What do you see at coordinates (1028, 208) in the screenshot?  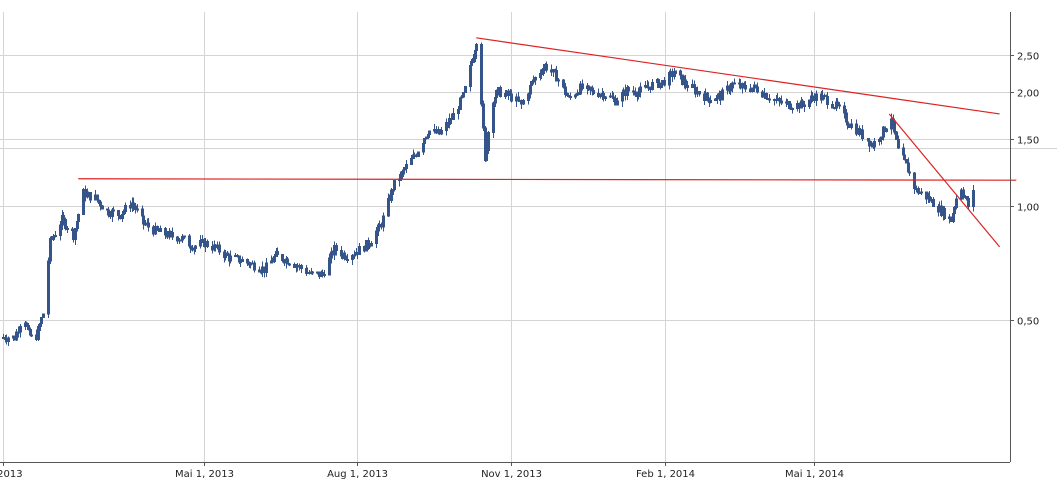 I see `y-tick-label: 1,00` at bounding box center [1028, 208].